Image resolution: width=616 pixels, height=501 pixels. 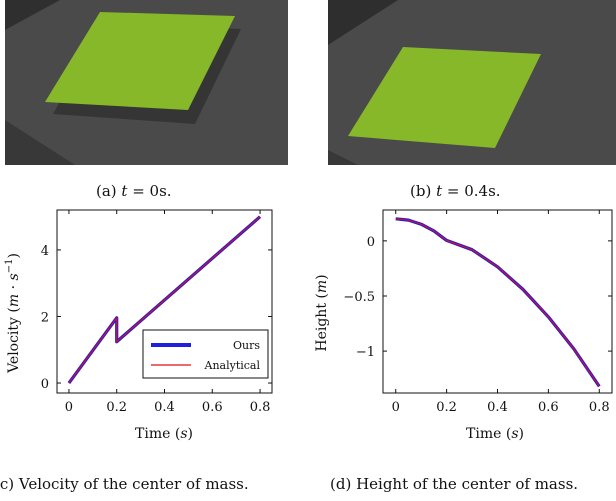 I want to click on y-axis-label: Height (m), so click(x=322, y=312).